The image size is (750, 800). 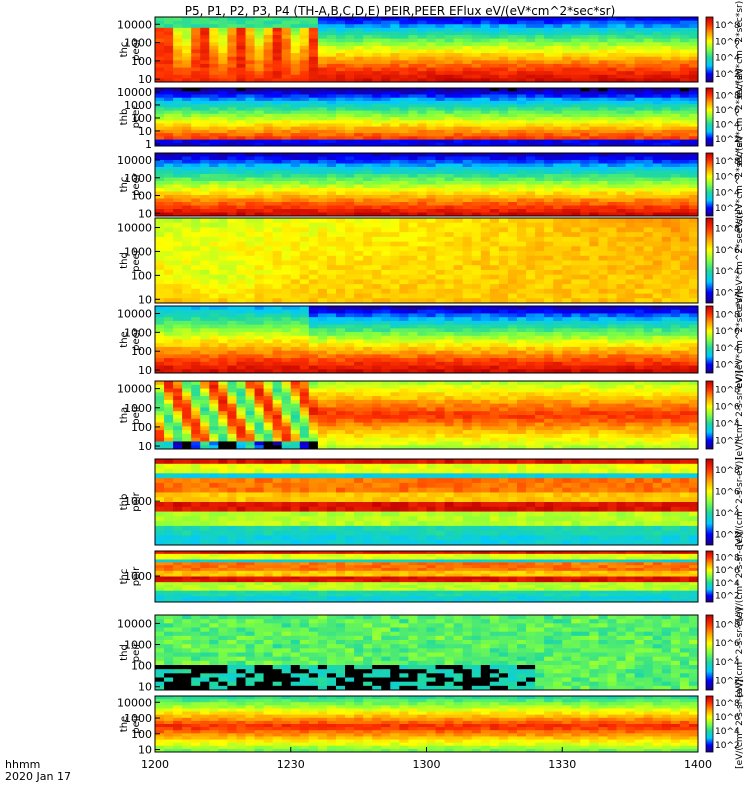 I want to click on colorbar-tick-label: 10^8, so click(x=727, y=230).